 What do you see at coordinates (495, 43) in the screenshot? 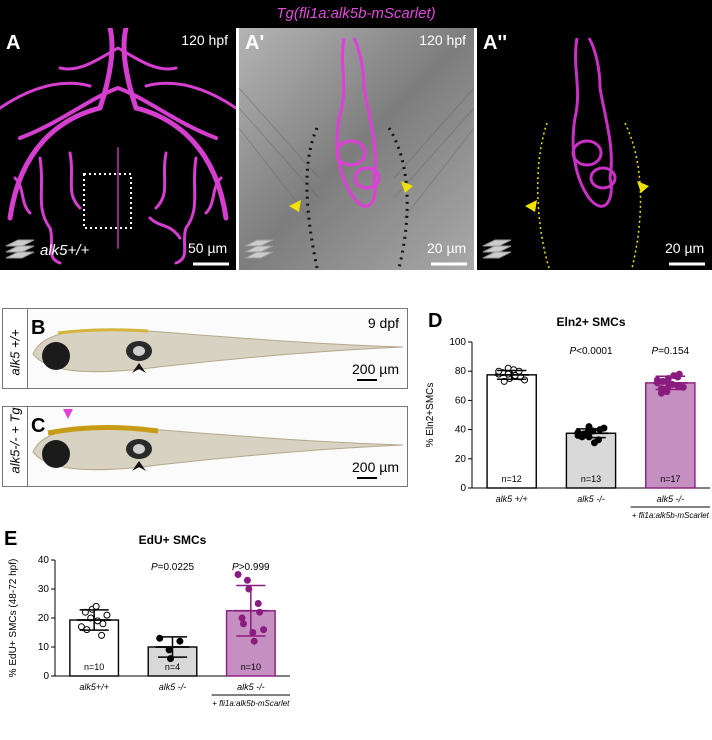
I see `panel-label: A''` at bounding box center [495, 43].